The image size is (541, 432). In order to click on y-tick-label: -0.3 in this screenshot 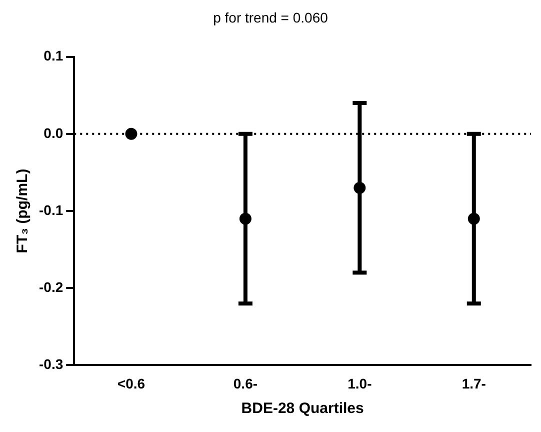, I will do `click(51, 364)`.